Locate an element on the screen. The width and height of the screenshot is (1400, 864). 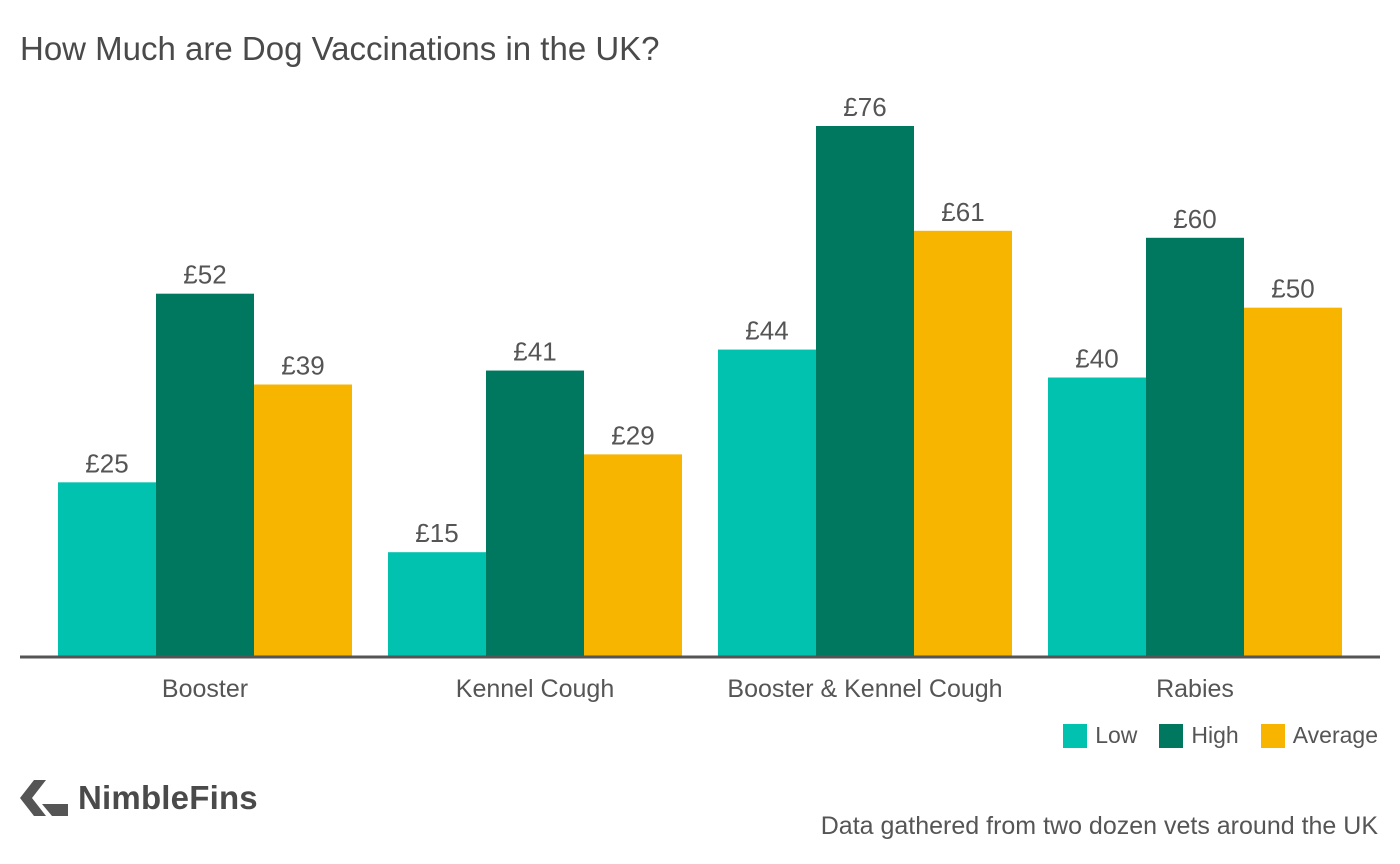
data-label-high-2: £76 is located at coordinates (864, 107).